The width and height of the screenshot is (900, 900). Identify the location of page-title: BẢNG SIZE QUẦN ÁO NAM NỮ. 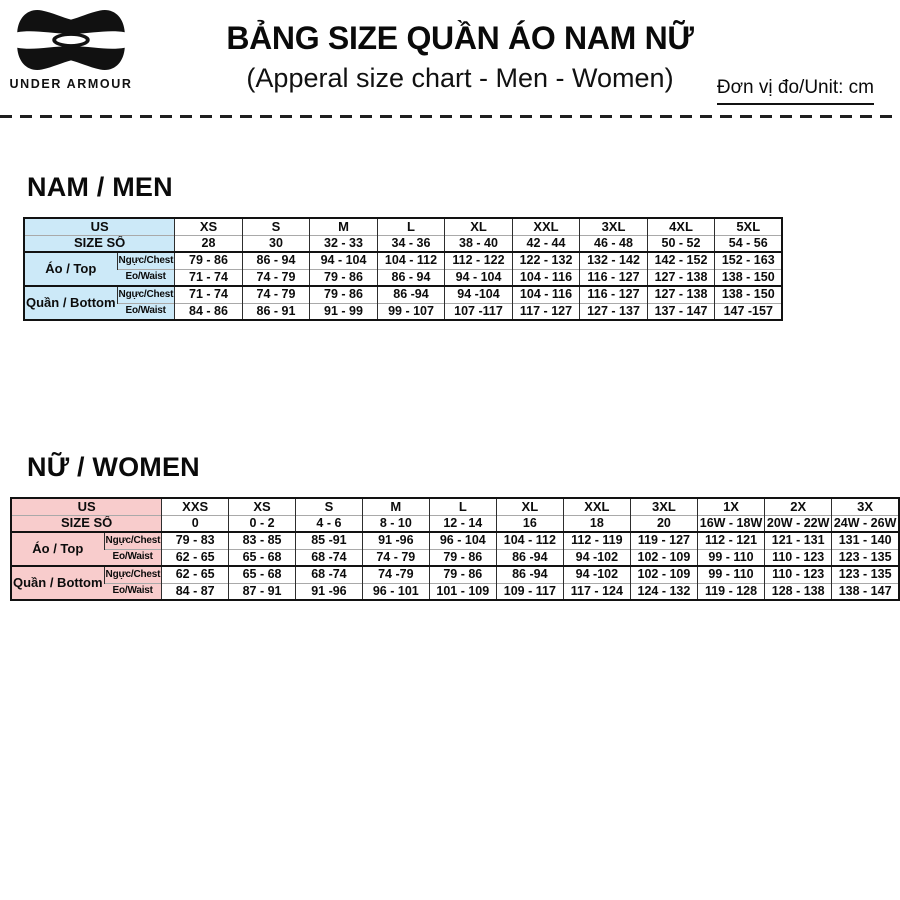
(460, 38).